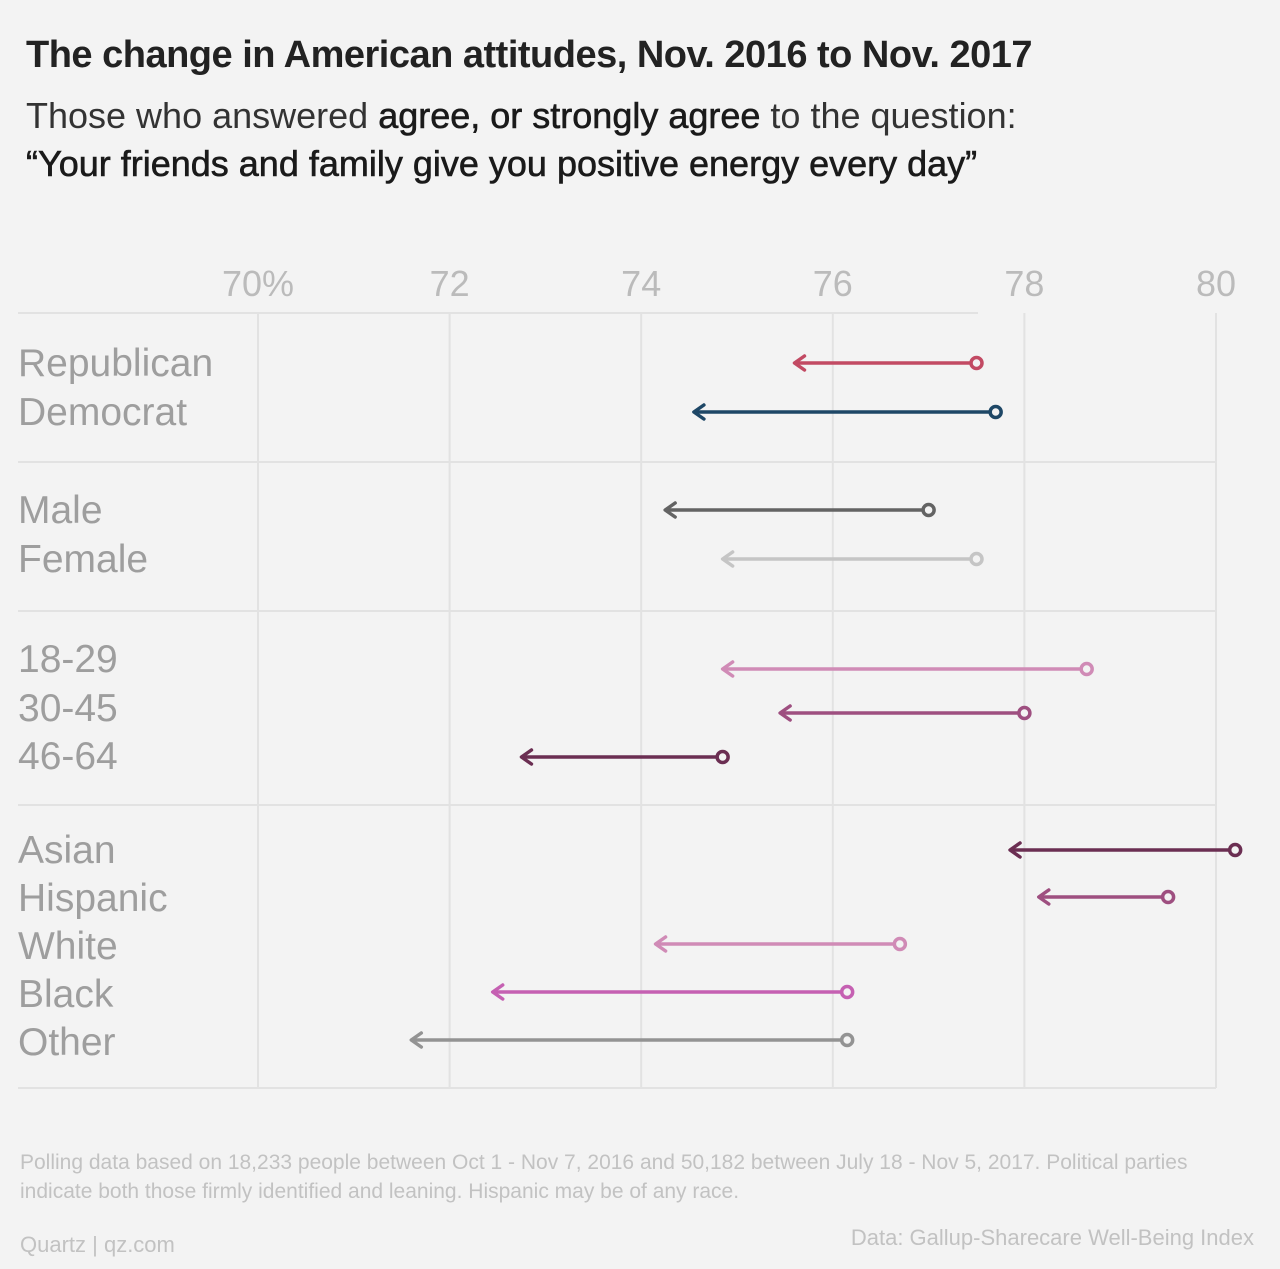 This screenshot has width=1280, height=1269. Describe the element at coordinates (202, 115) in the screenshot. I see `subtitle-pre: Those who answered` at that location.